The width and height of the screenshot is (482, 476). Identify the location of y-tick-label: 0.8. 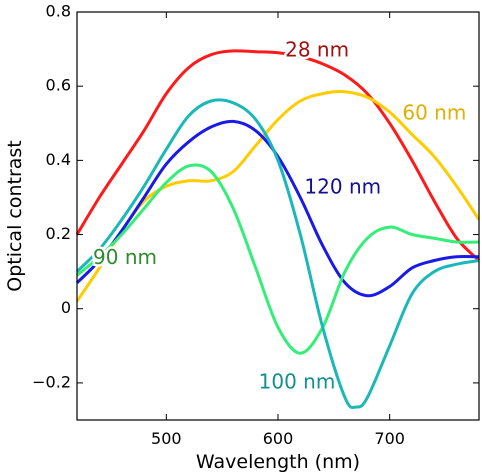
(58, 11).